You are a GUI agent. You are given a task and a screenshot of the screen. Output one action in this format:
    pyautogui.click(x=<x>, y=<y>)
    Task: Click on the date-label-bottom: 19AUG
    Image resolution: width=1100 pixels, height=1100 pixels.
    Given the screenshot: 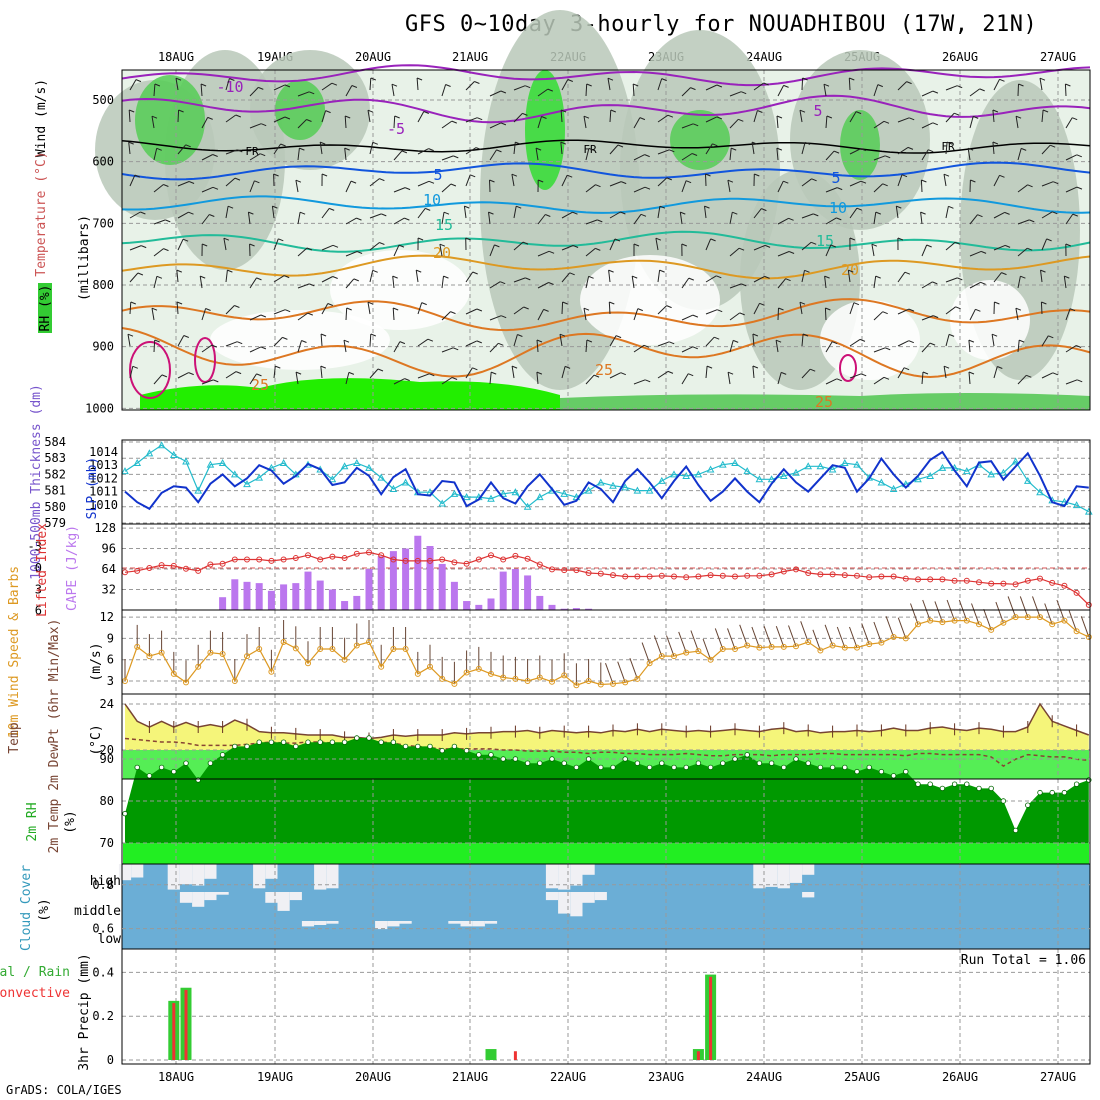 What is the action you would take?
    pyautogui.click(x=275, y=1077)
    